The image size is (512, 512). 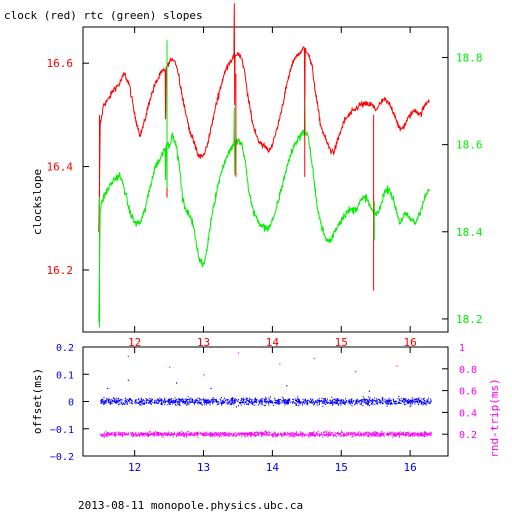 I want to click on roundtrip-y2-axis: 0.2 0.4 0.6 0.8 1, so click(x=459, y=392).